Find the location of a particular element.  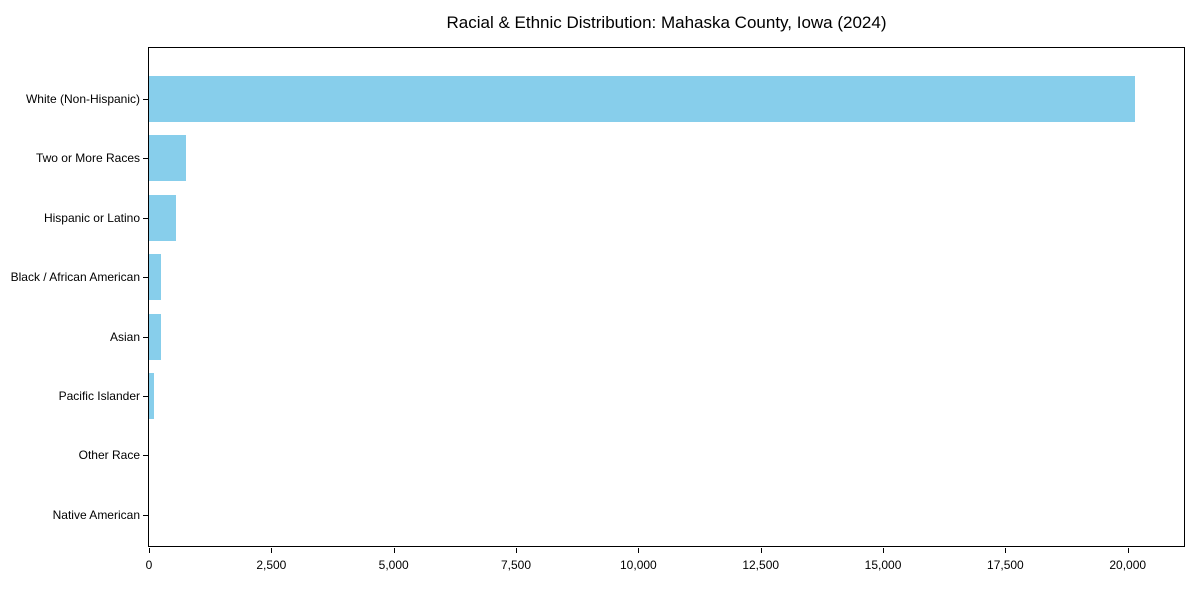

y-tick-label: Hispanic or Latino is located at coordinates (91, 217).